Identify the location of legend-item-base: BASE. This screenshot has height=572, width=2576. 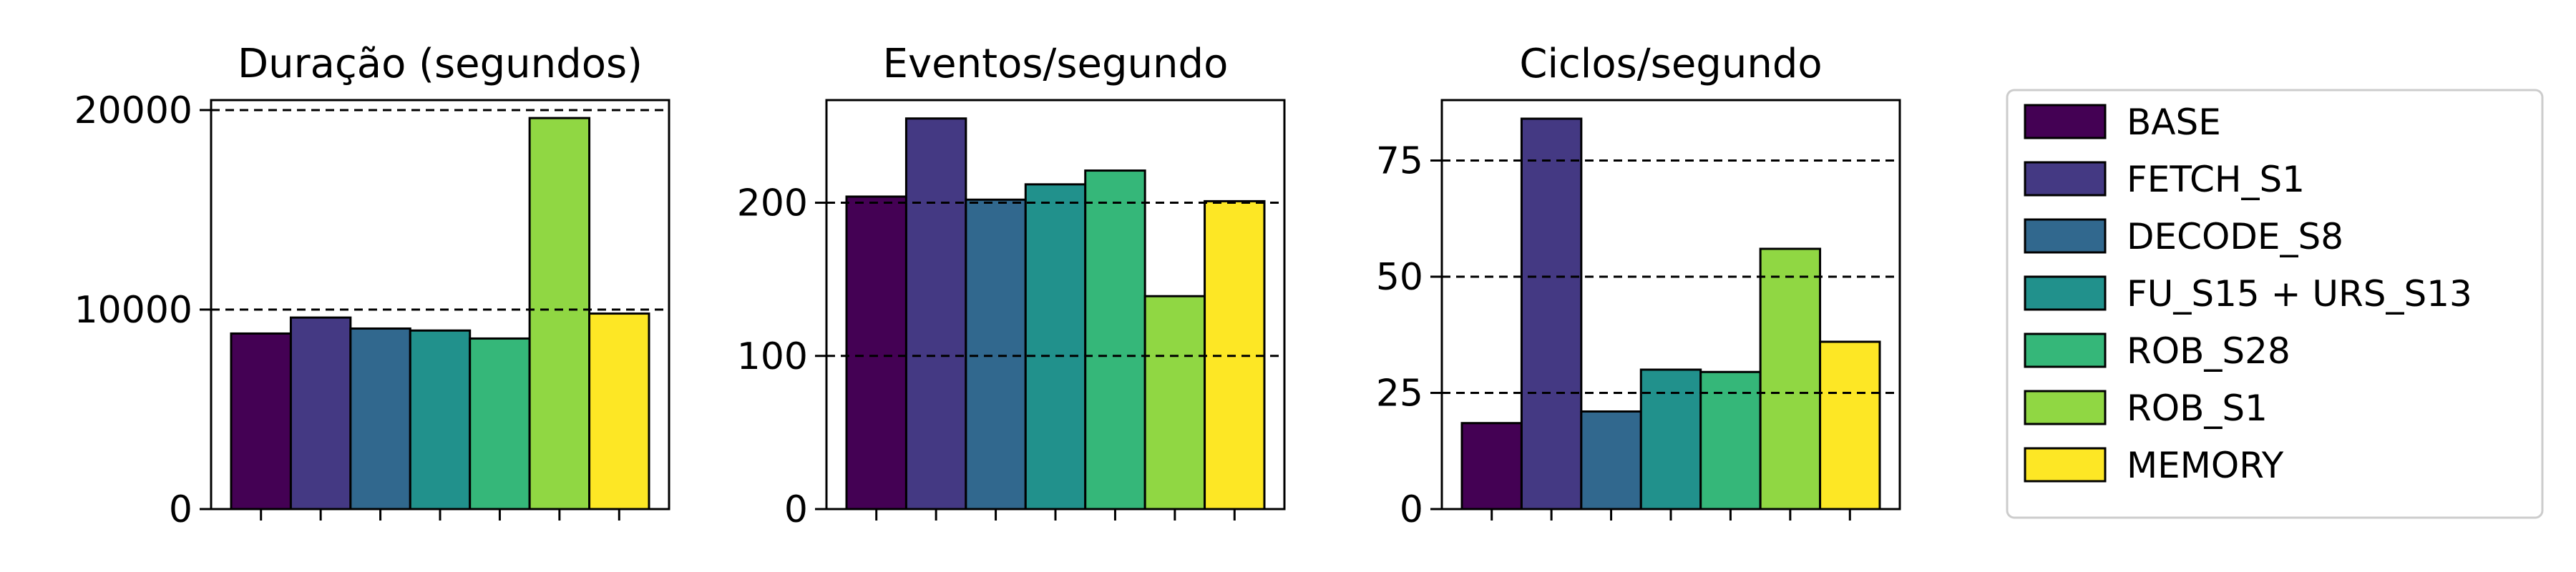
(2122, 122).